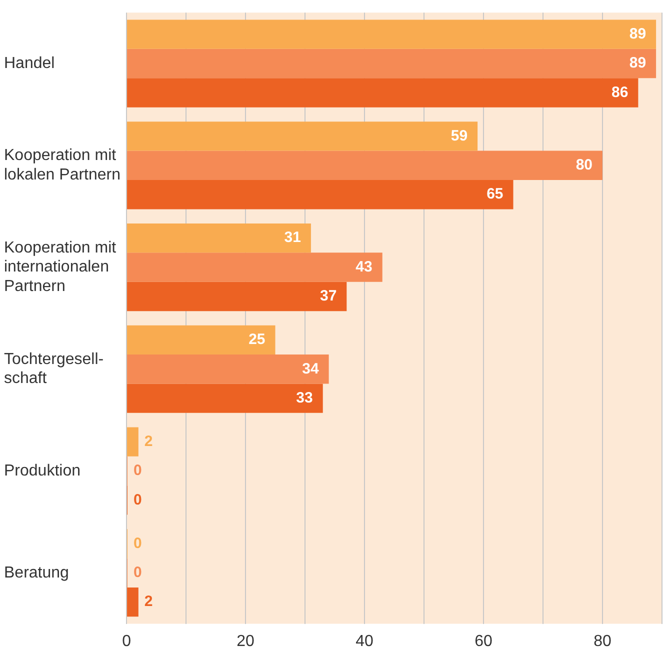  I want to click on x-tick-label: 80, so click(603, 641).